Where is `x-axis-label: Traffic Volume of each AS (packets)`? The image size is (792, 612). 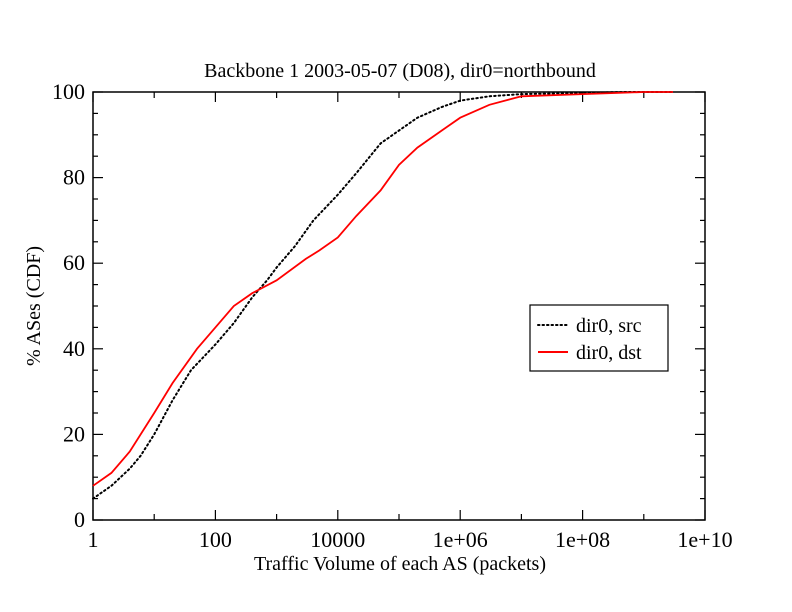 x-axis-label: Traffic Volume of each AS (packets) is located at coordinates (400, 564).